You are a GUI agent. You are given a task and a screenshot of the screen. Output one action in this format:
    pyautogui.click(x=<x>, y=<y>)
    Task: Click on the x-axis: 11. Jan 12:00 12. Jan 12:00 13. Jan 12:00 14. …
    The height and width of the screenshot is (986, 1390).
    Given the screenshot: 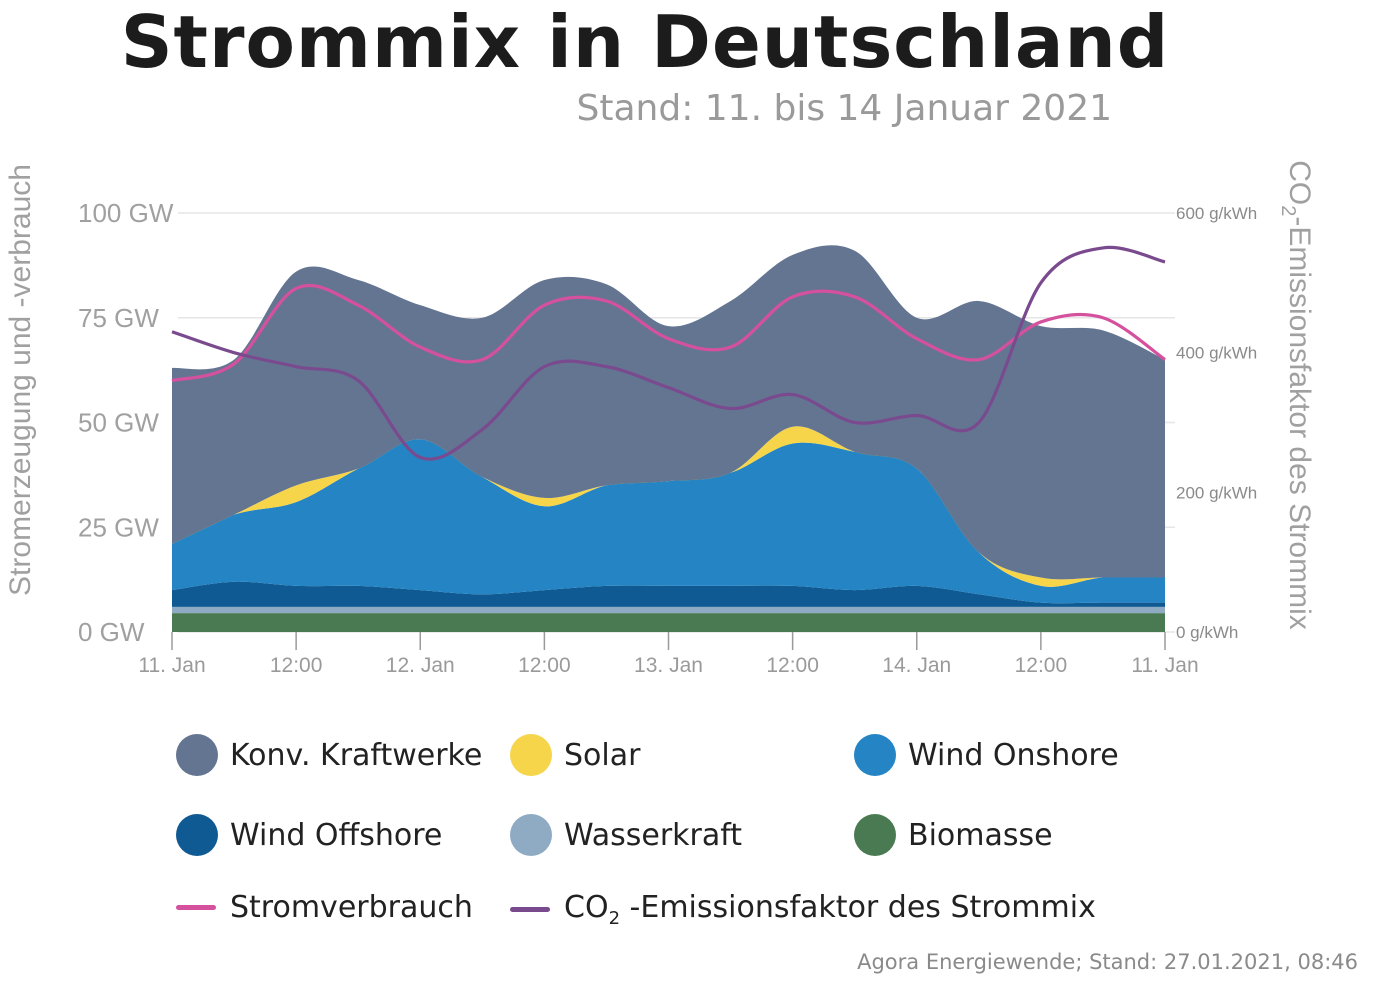 What is the action you would take?
    pyautogui.click(x=668, y=654)
    